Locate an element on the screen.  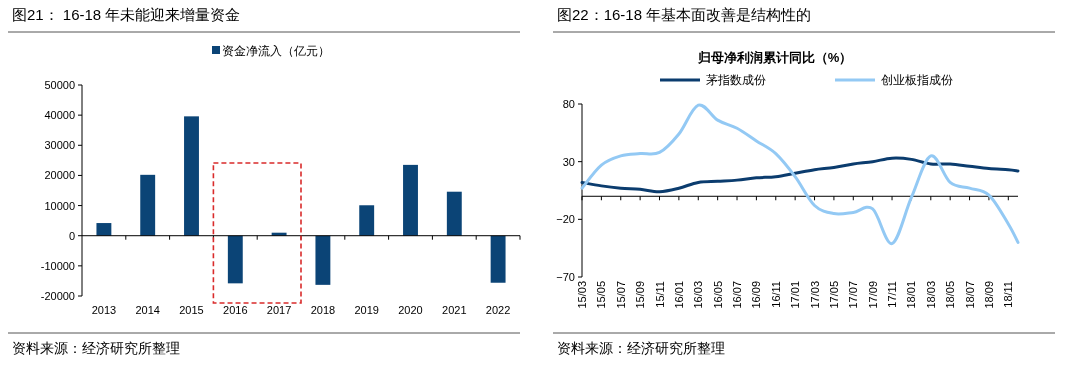
x-tick-label: 2021 is located at coordinates (454, 310).